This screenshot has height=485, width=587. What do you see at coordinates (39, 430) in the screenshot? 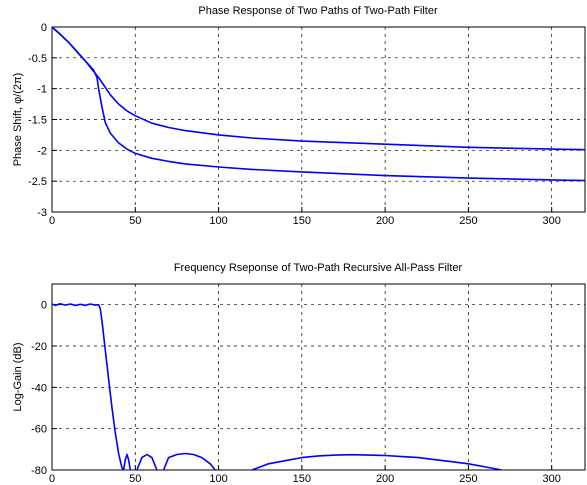
I see `frequency-y-tick-label: -60` at bounding box center [39, 430].